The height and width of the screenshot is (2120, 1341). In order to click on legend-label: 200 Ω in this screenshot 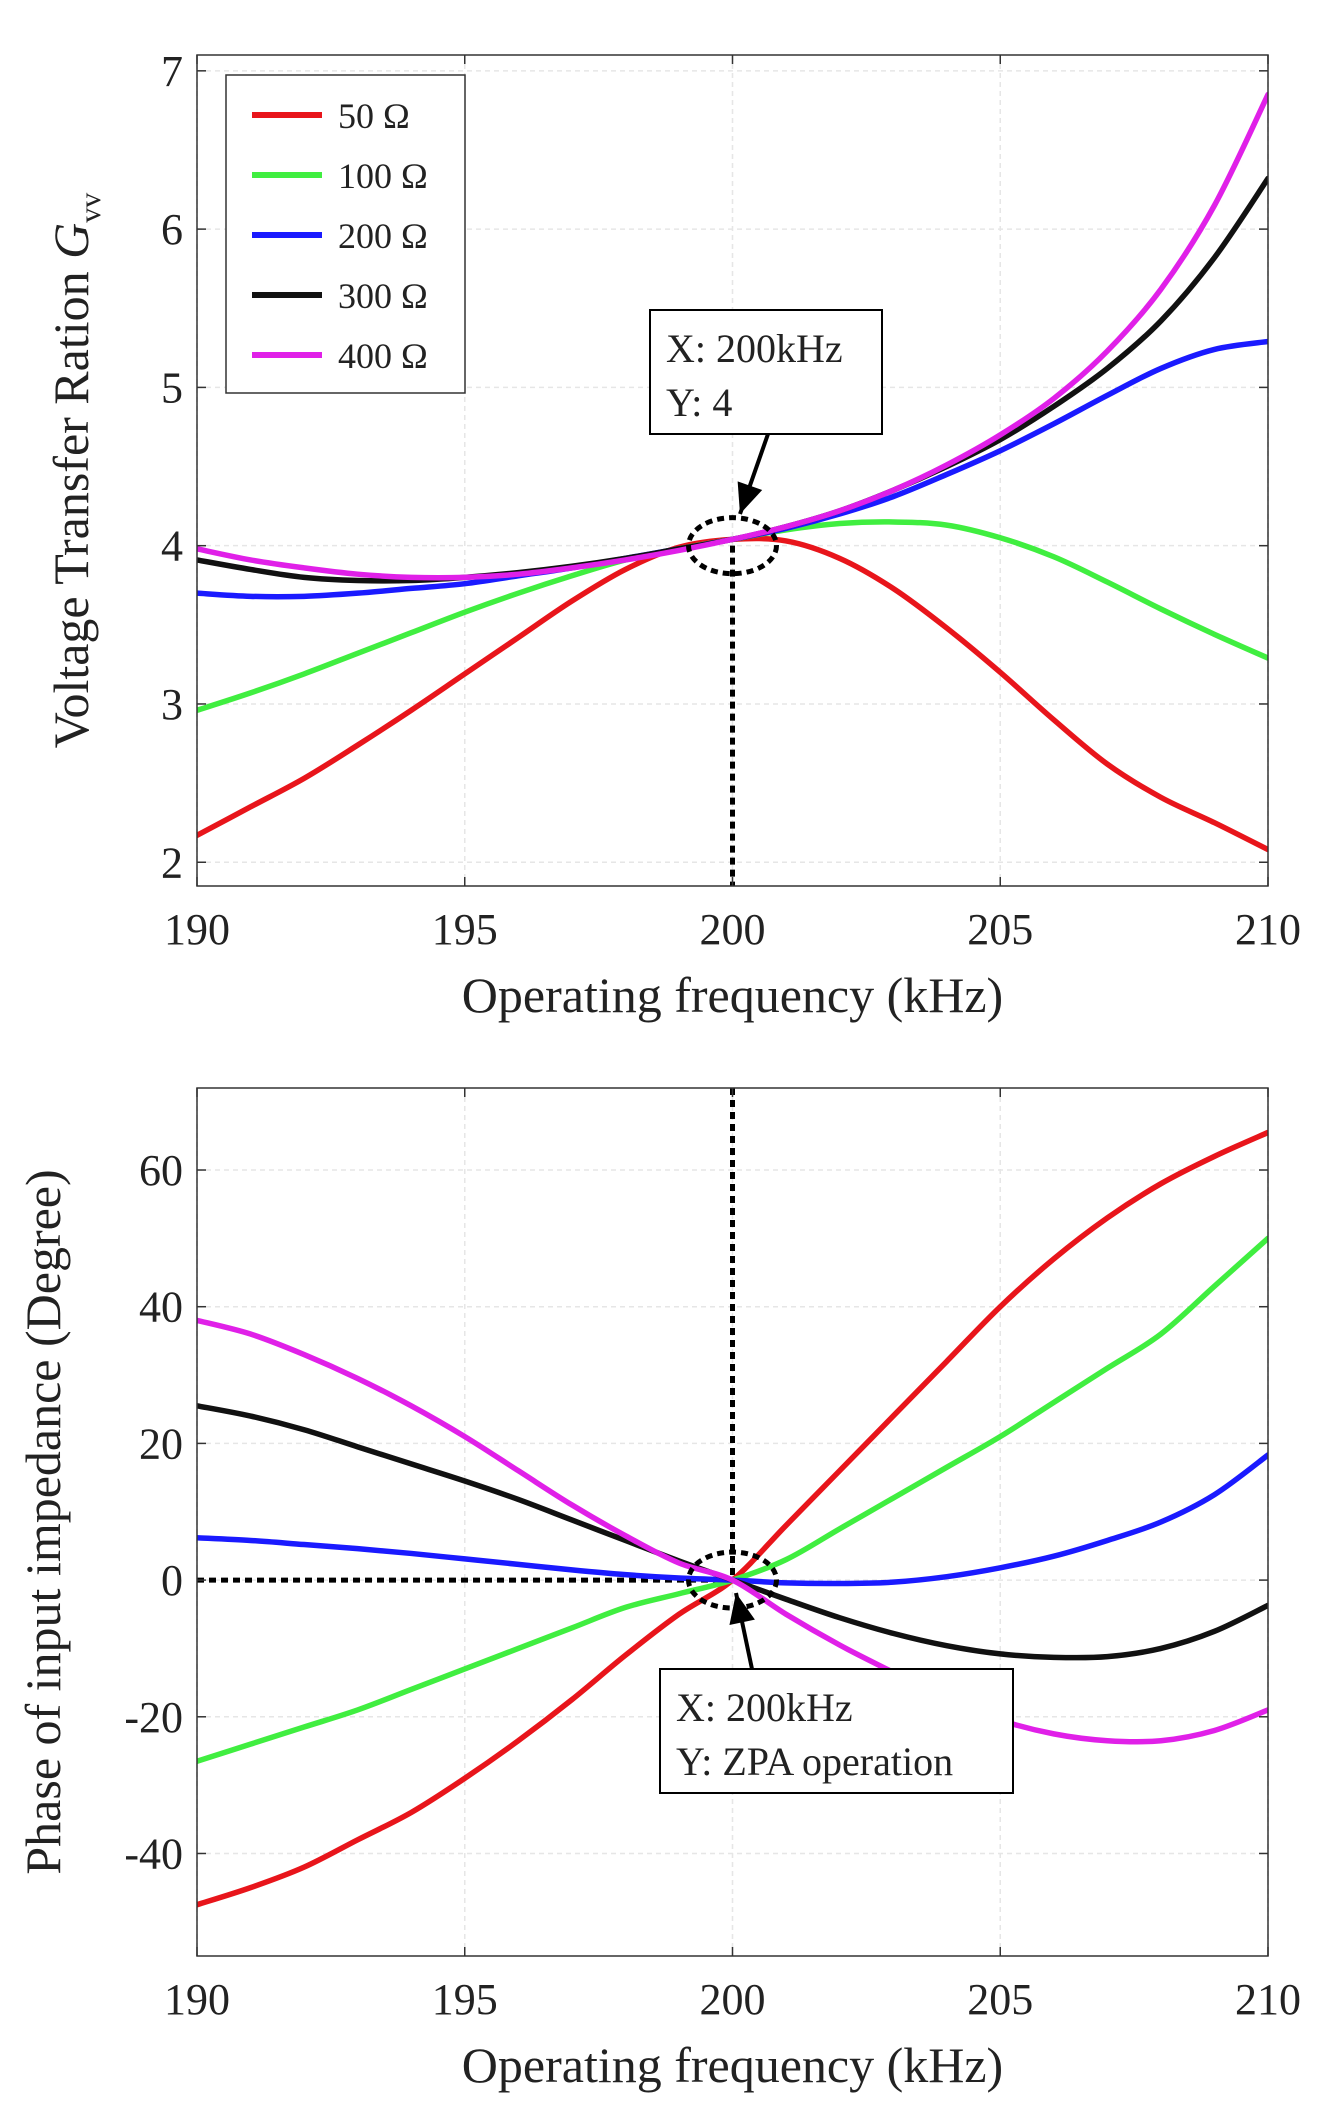, I will do `click(383, 236)`.